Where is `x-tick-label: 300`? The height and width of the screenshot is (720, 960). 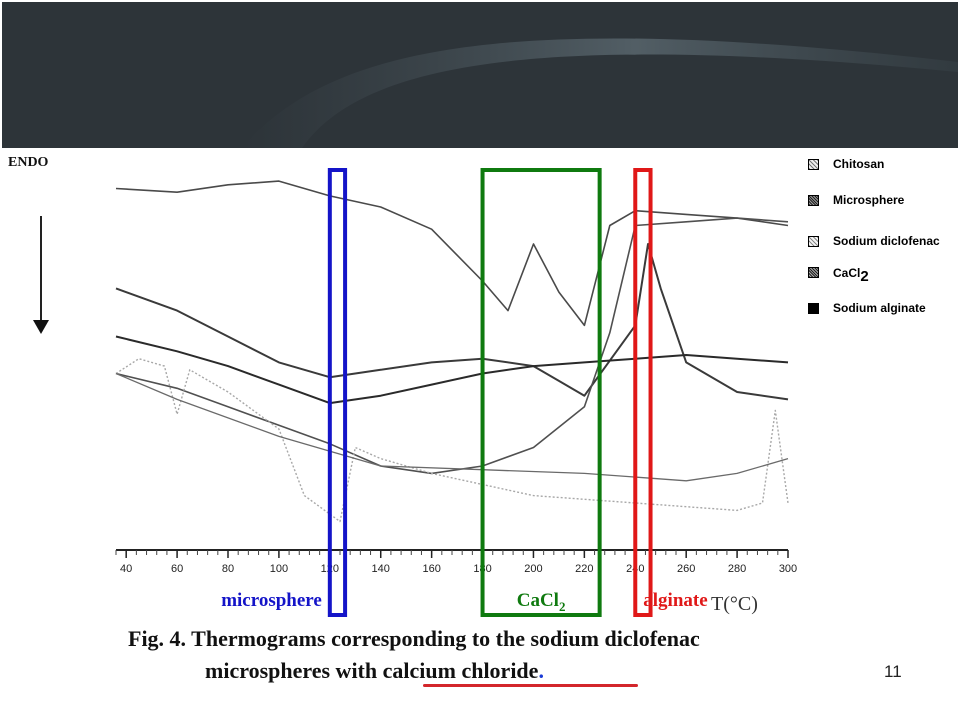 x-tick-label: 300 is located at coordinates (788, 569).